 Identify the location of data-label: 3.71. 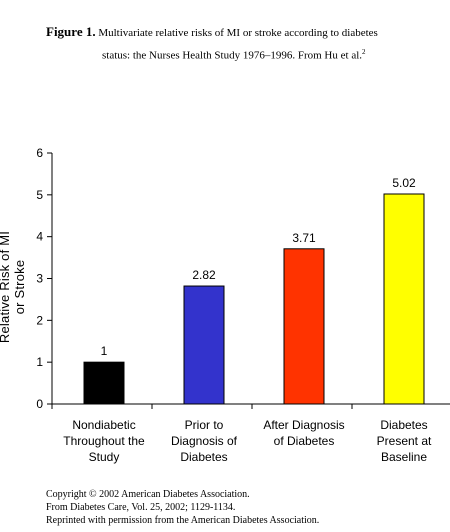
(304, 238).